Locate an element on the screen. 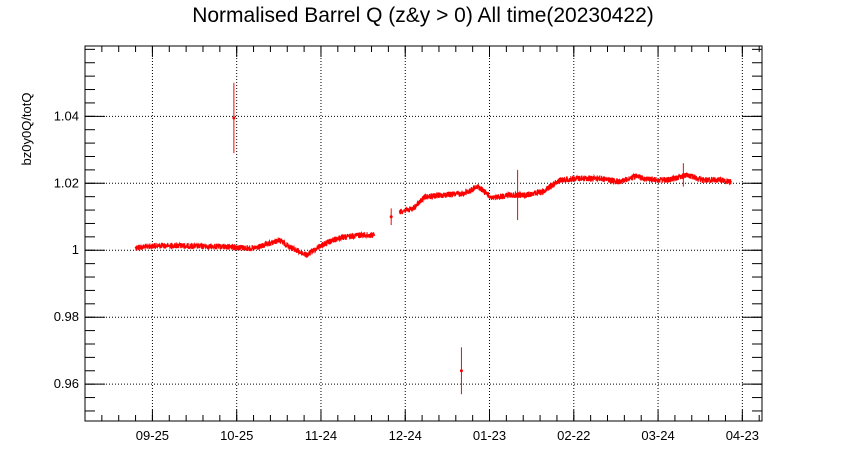 The height and width of the screenshot is (472, 846). y-tick-label: 1.02 is located at coordinates (66, 182).